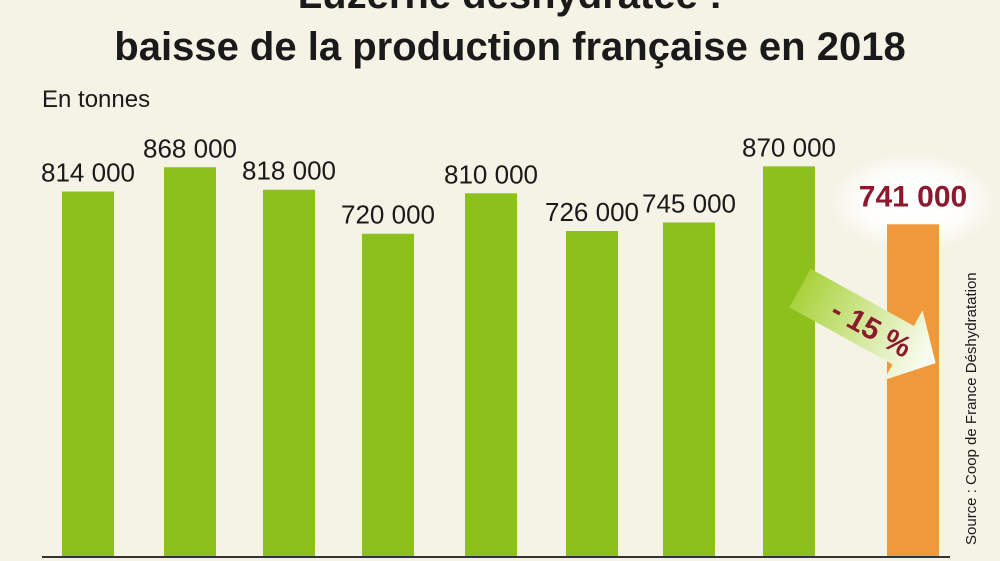  What do you see at coordinates (96, 99) in the screenshot?
I see `y-axis-unit-label: En tonnes` at bounding box center [96, 99].